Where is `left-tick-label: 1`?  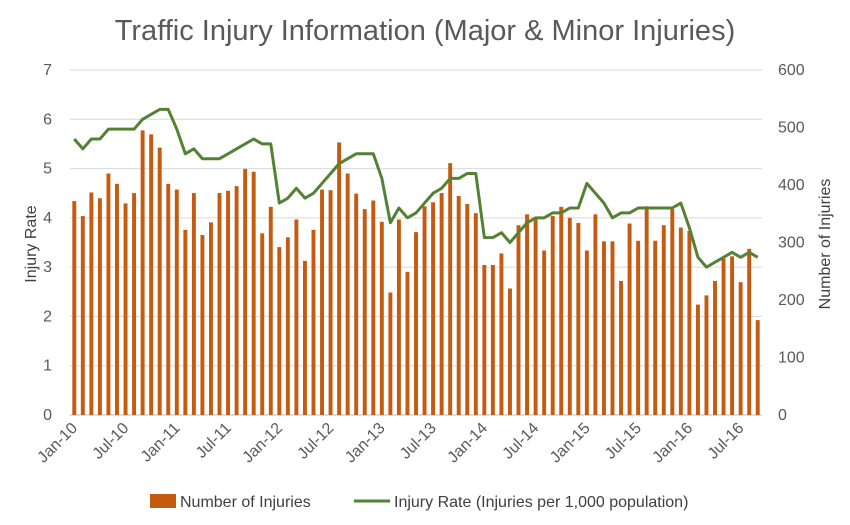
left-tick-label: 1 is located at coordinates (47, 366).